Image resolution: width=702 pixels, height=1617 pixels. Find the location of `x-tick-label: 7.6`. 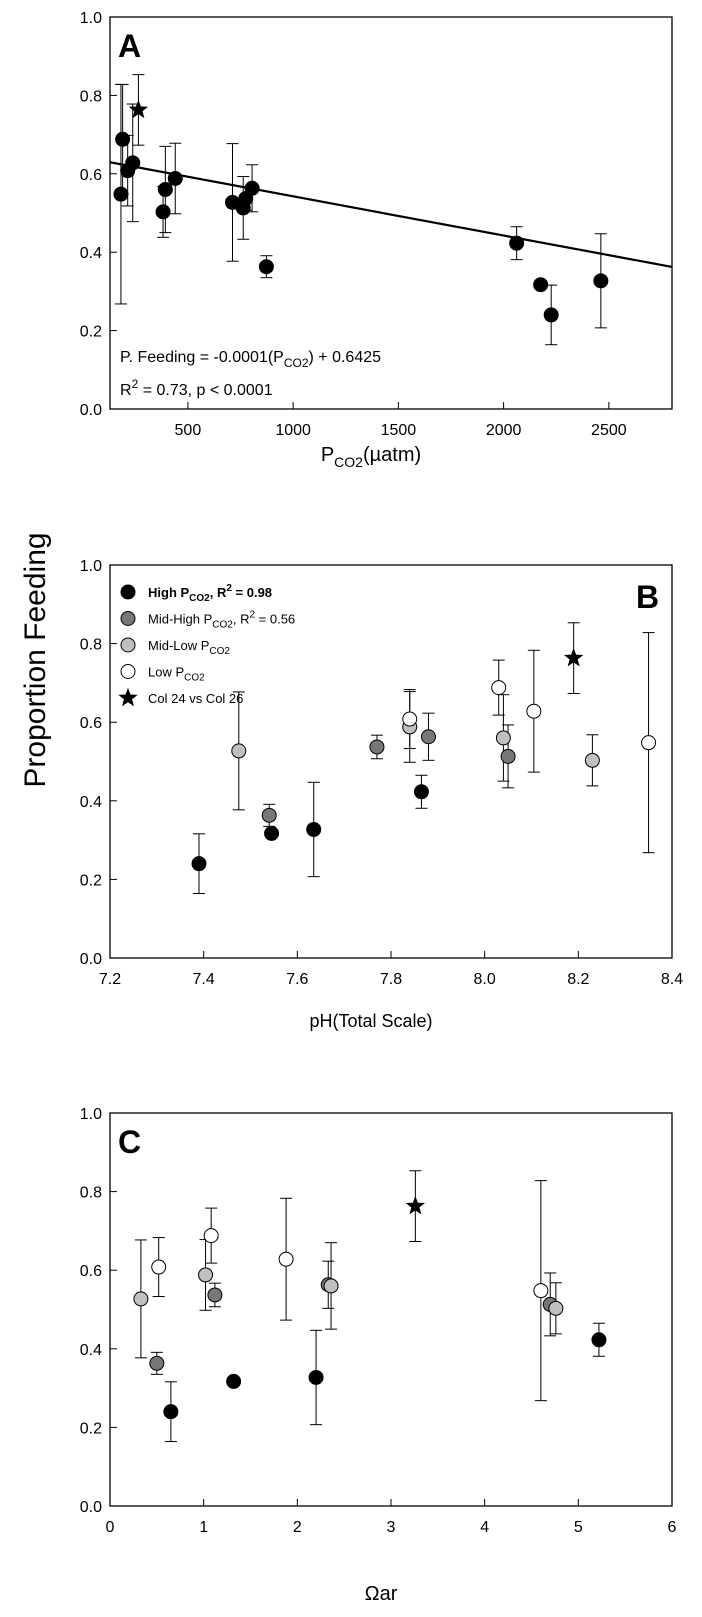

x-tick-label: 7.6 is located at coordinates (297, 979).